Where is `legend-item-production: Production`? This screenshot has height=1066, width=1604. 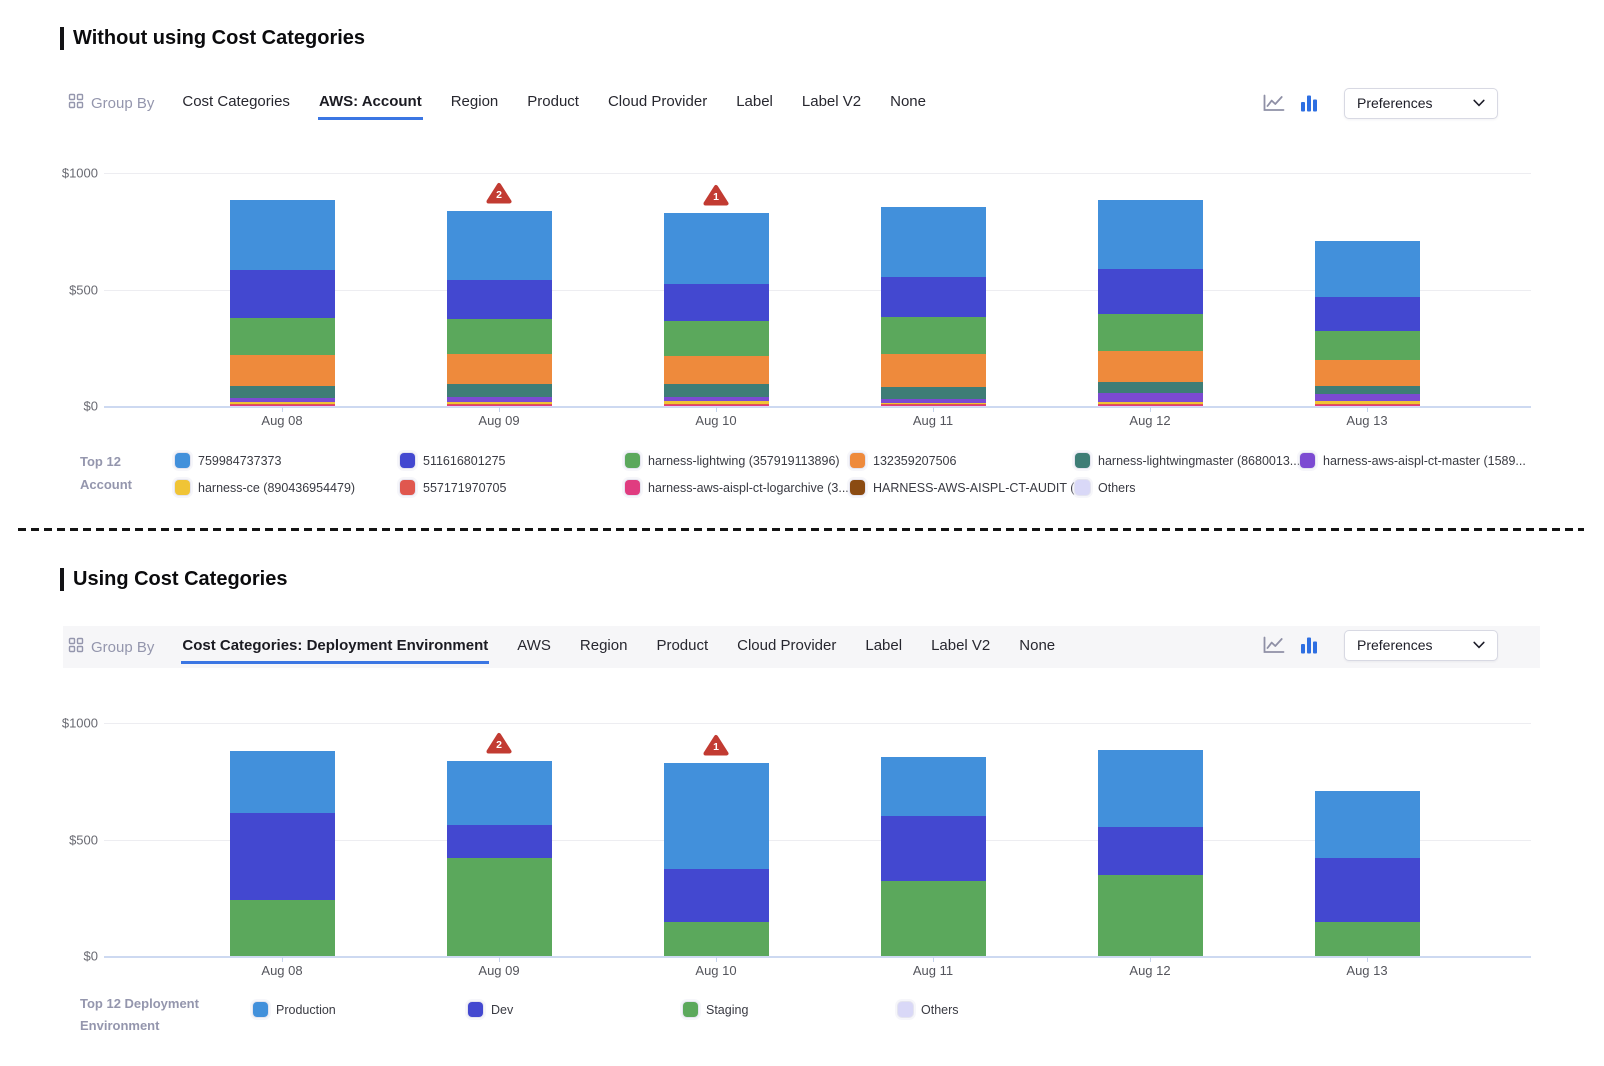
legend-item-production: Production is located at coordinates (294, 1009).